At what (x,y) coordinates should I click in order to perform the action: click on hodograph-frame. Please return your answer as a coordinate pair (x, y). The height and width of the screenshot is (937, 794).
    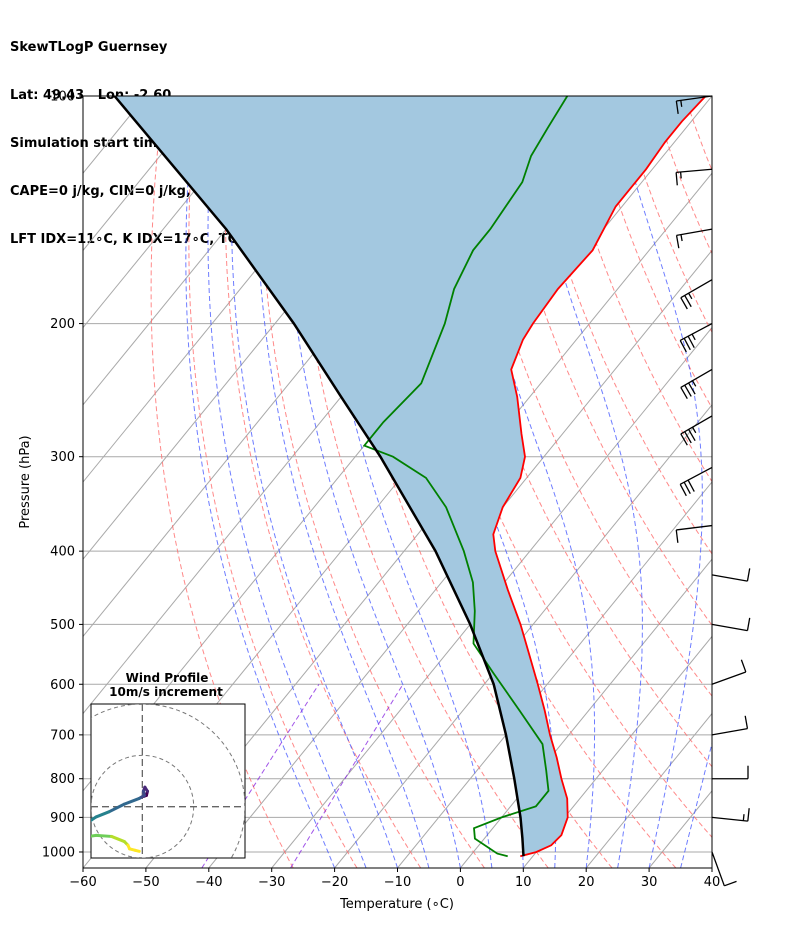
    Looking at the image, I should click on (168, 781).